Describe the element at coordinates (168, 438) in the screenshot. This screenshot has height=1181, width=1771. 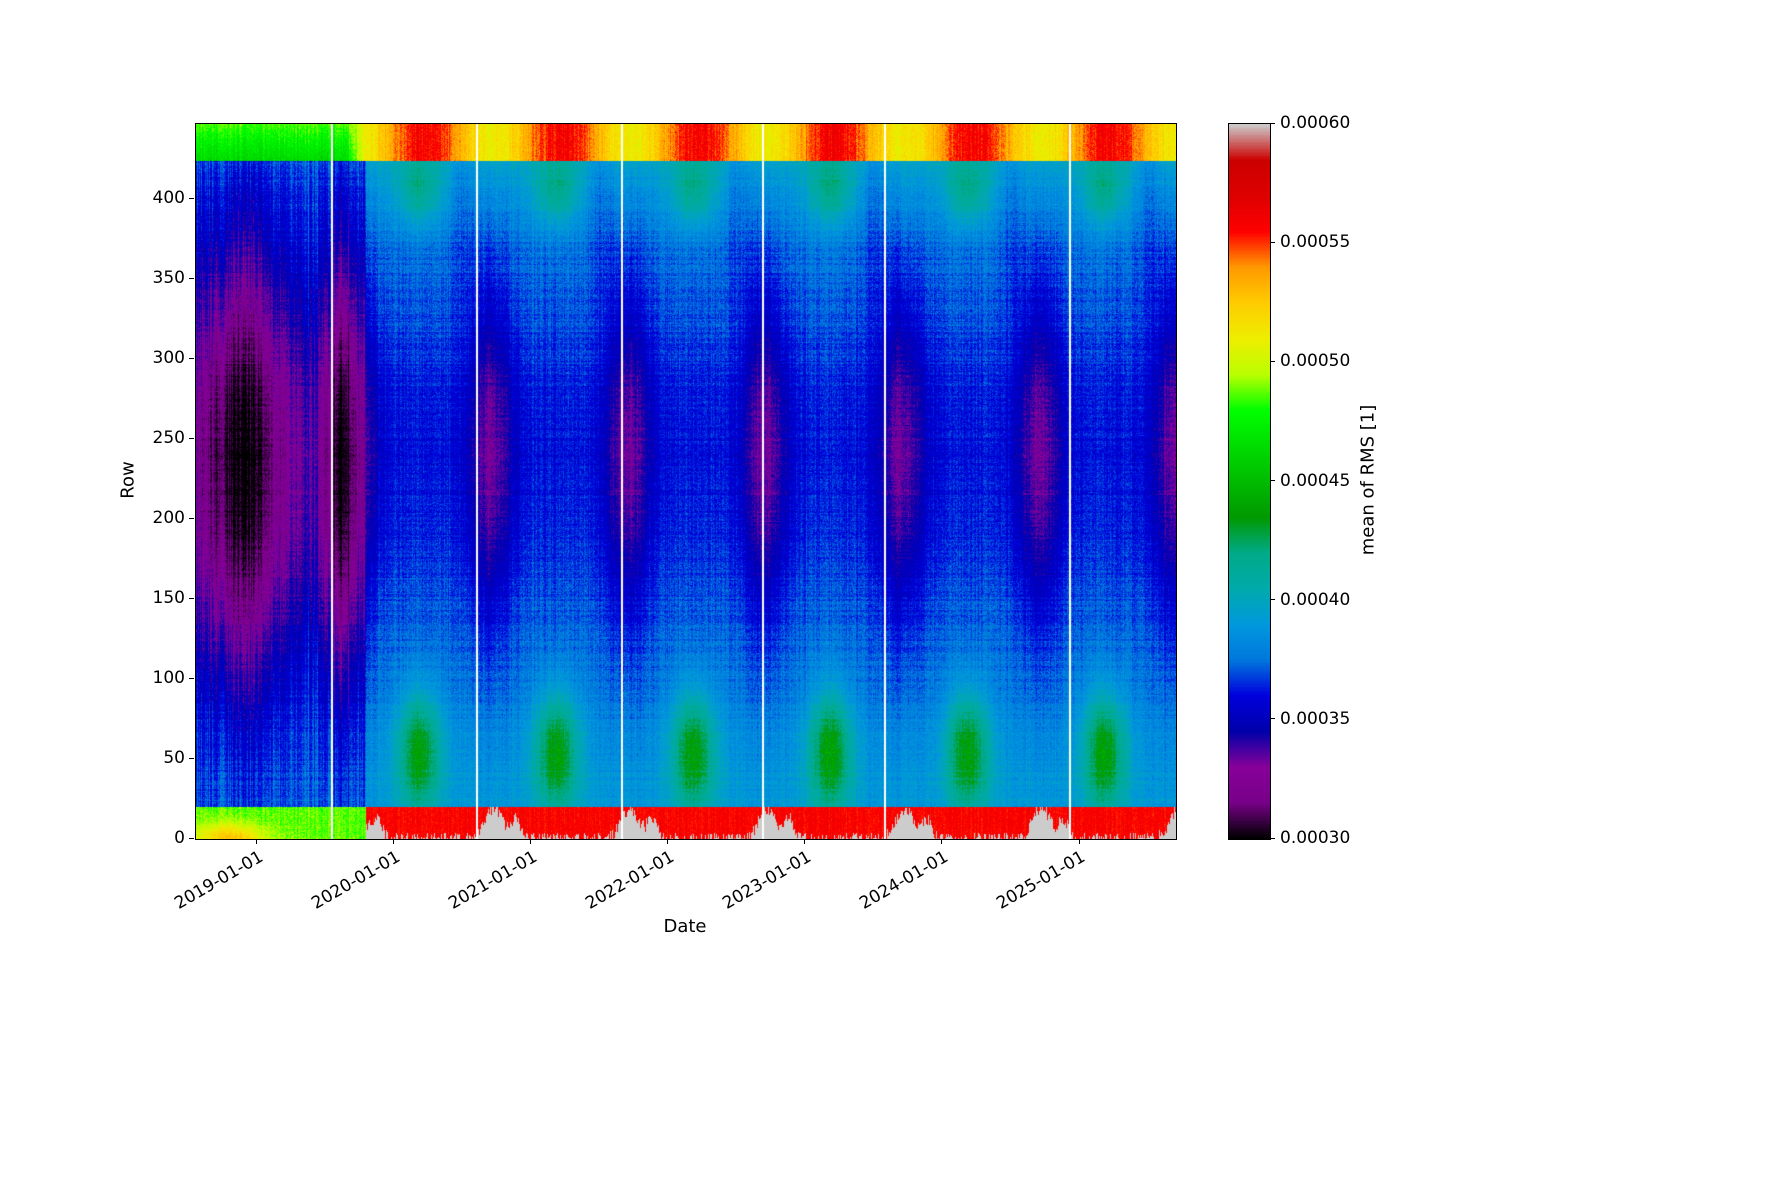
I see `y-tick-label: 250` at that location.